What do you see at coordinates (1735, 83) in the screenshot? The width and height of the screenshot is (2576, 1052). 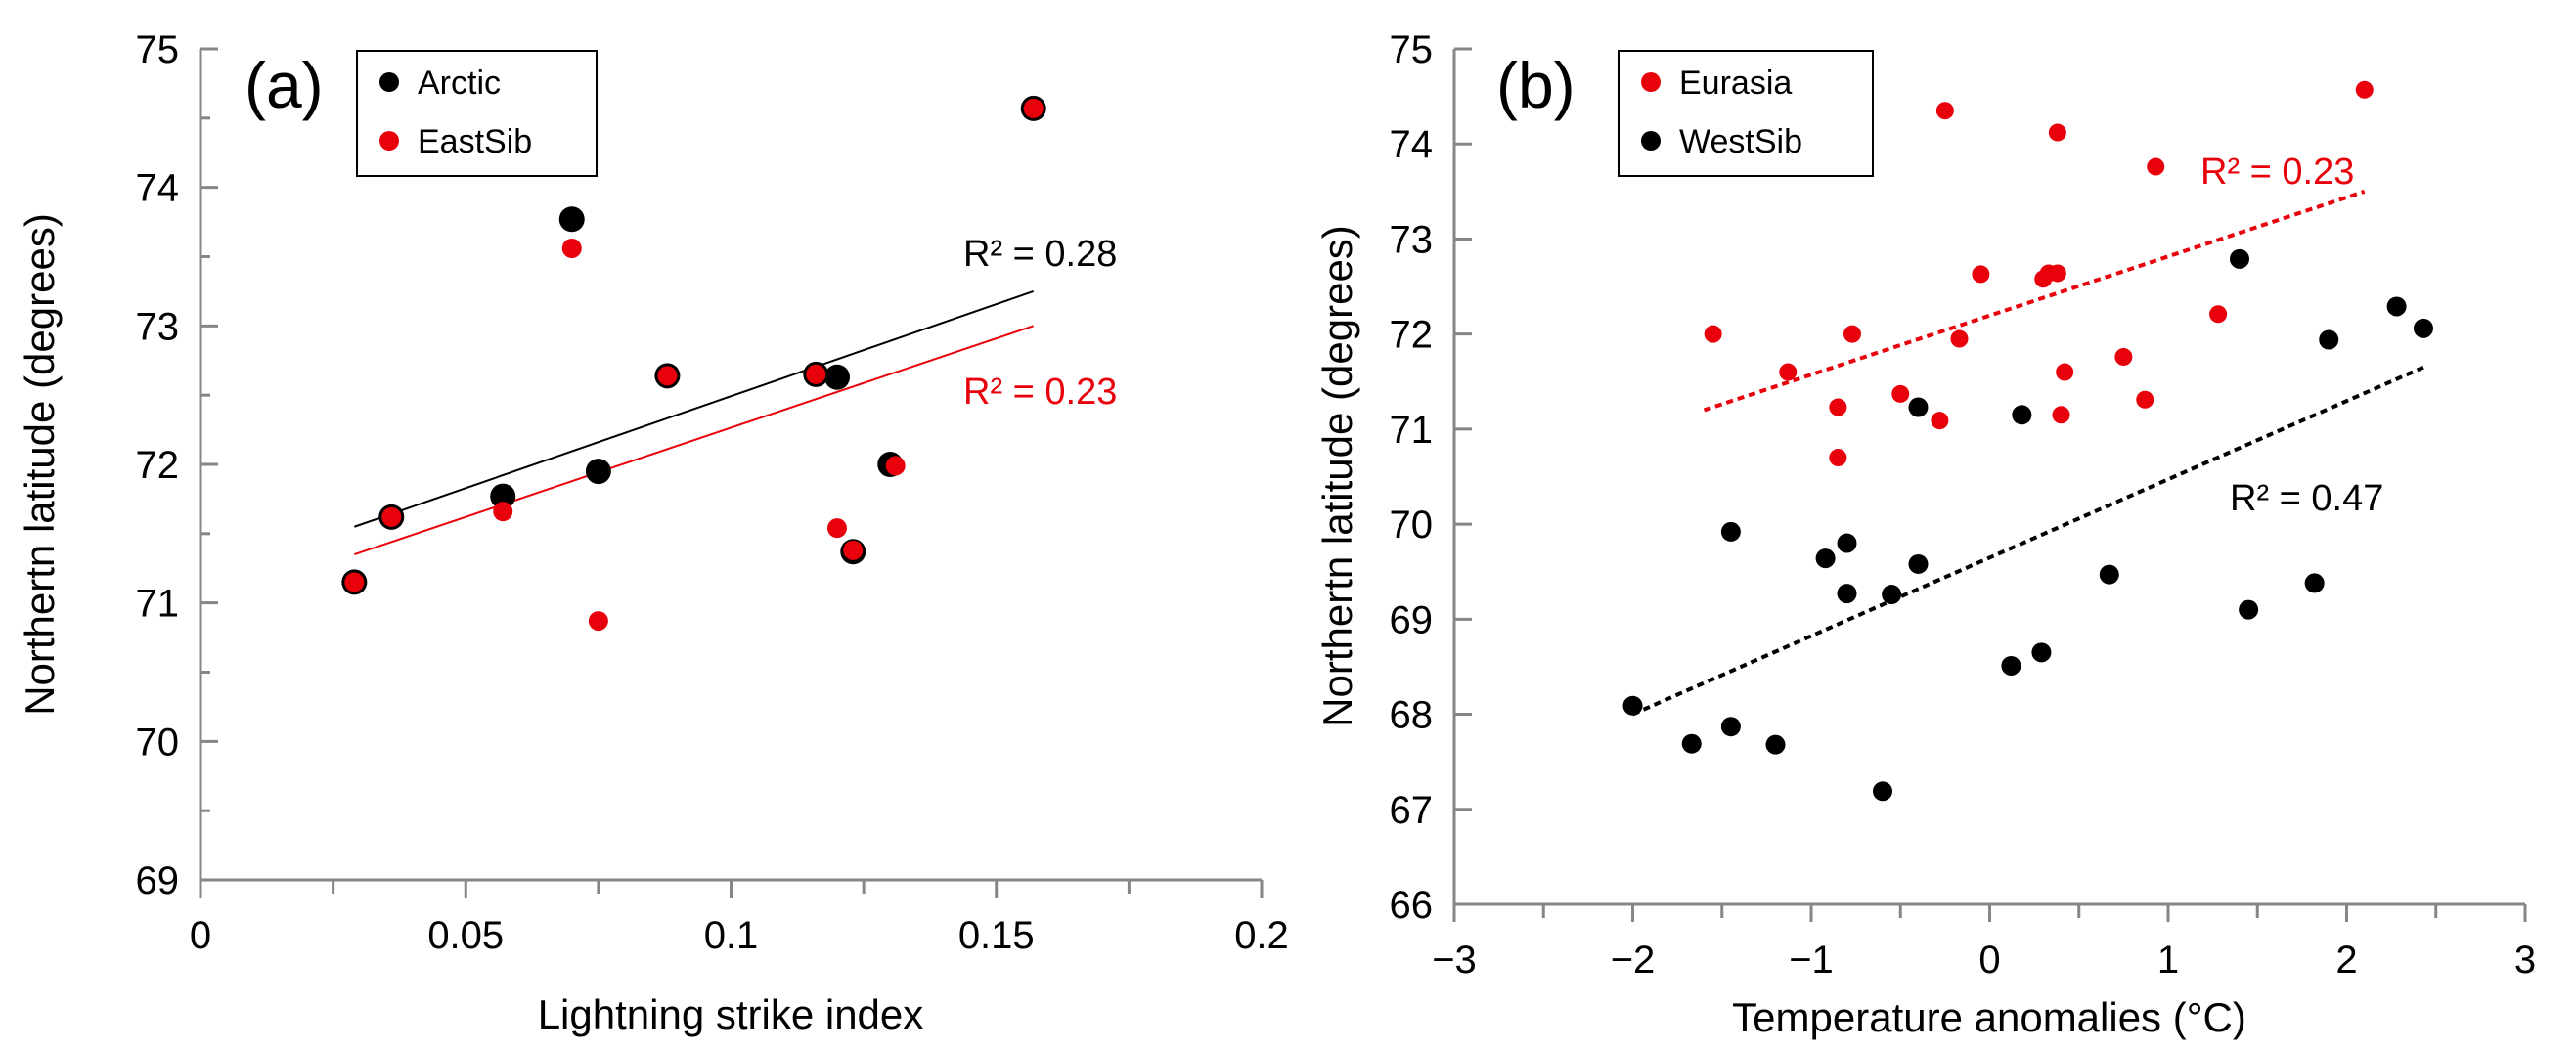 I see `legend-label-eurasia: Eurasia` at bounding box center [1735, 83].